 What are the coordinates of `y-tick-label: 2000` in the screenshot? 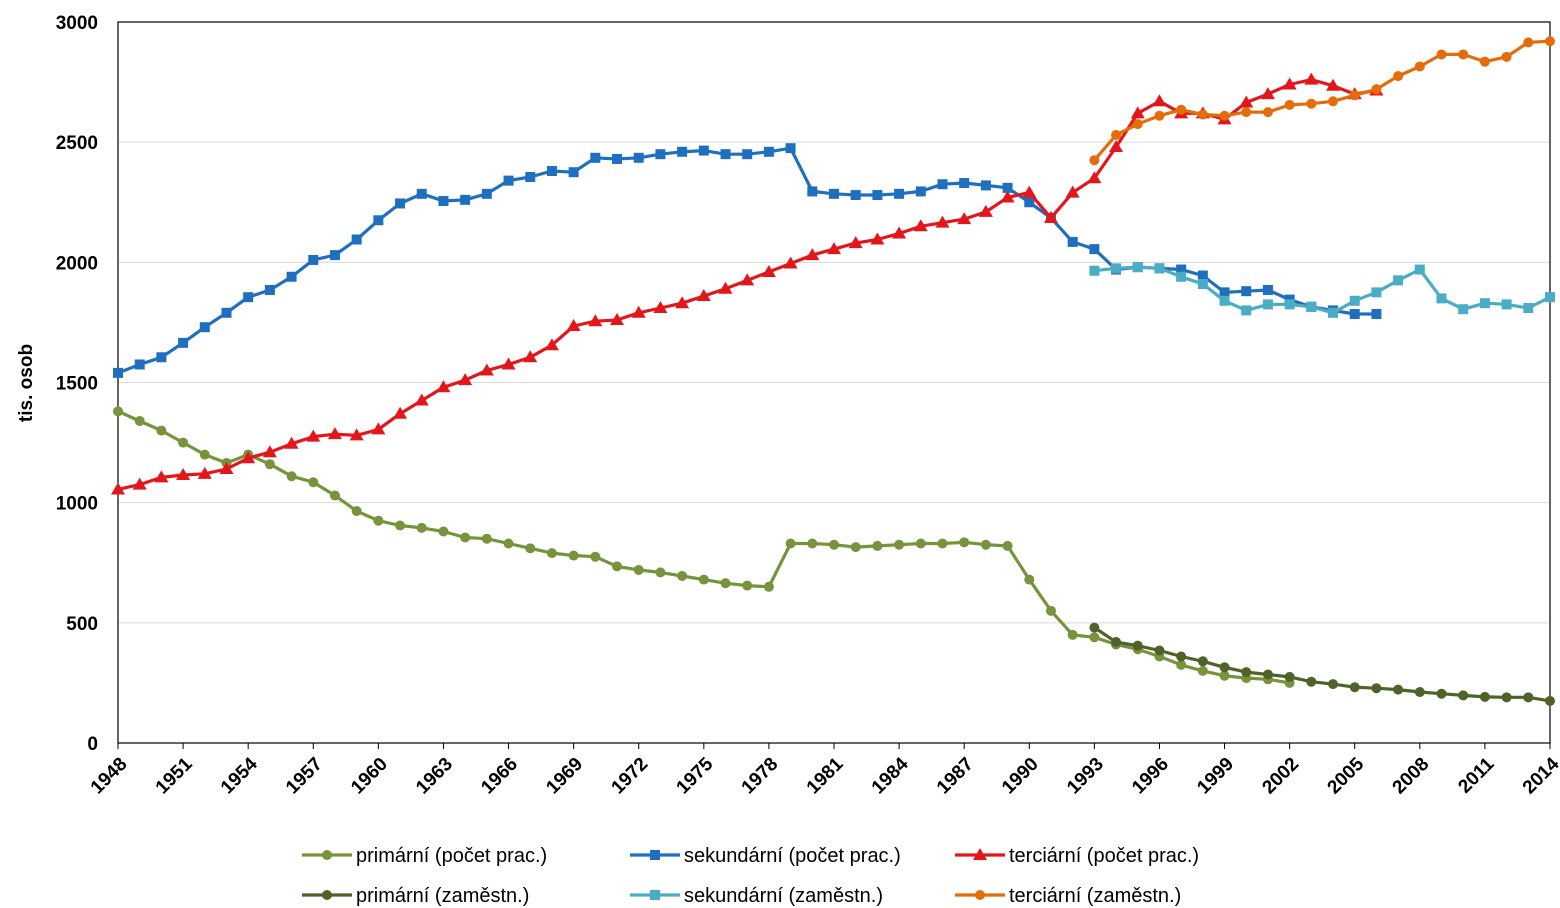 It's located at (77, 263).